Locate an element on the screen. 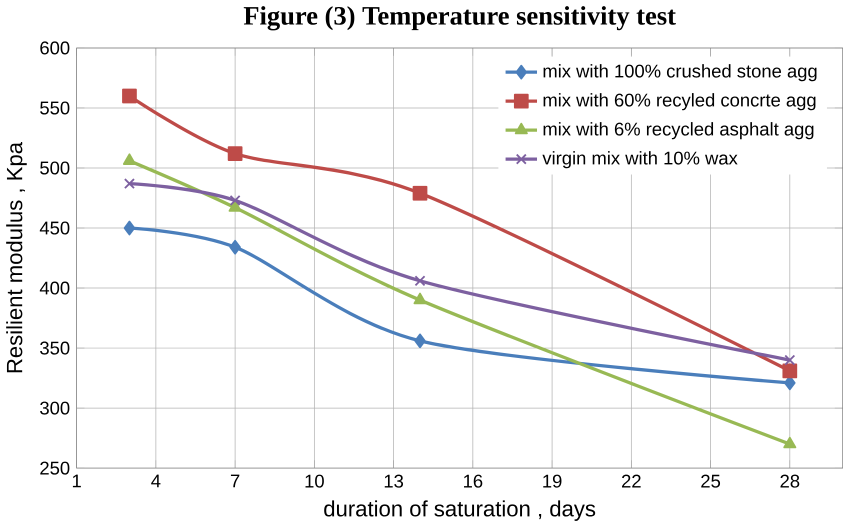 Image resolution: width=843 pixels, height=527 pixels. x-tick-label: 13 is located at coordinates (394, 481).